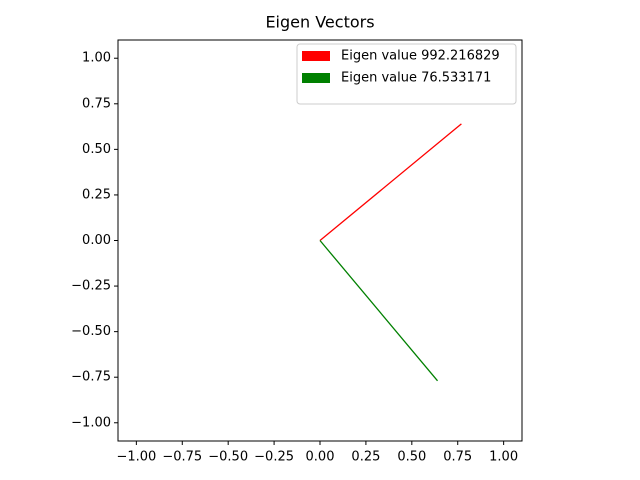 This screenshot has width=640, height=480. I want to click on x-tick-label: −1.00, so click(136, 457).